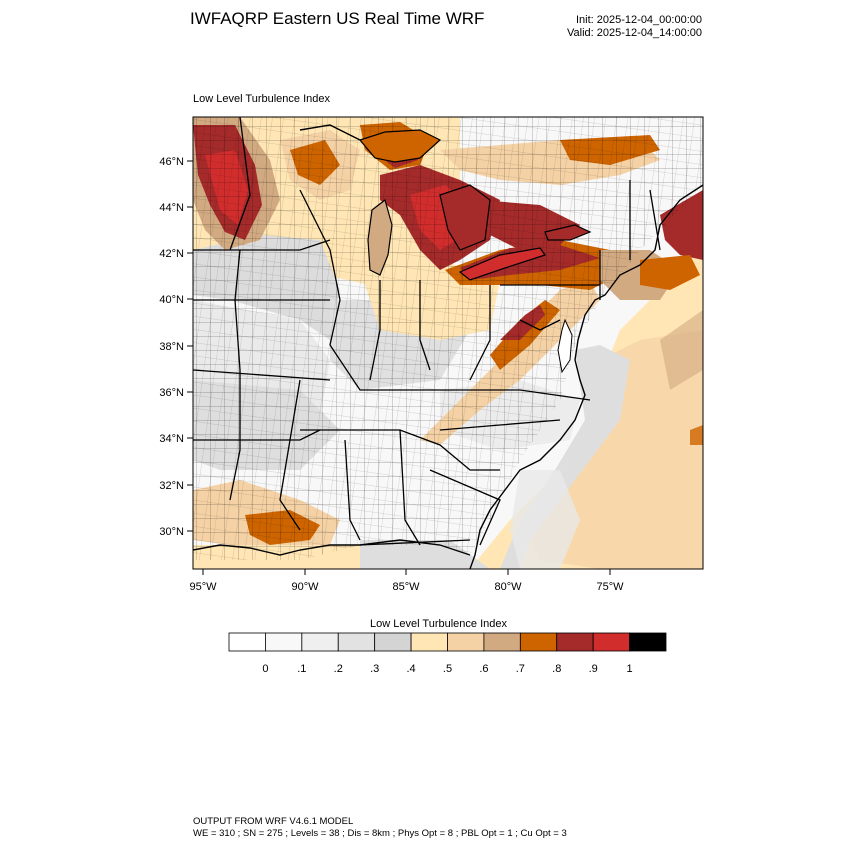  Describe the element at coordinates (301, 669) in the screenshot. I see `colorbar-label: .1` at that location.